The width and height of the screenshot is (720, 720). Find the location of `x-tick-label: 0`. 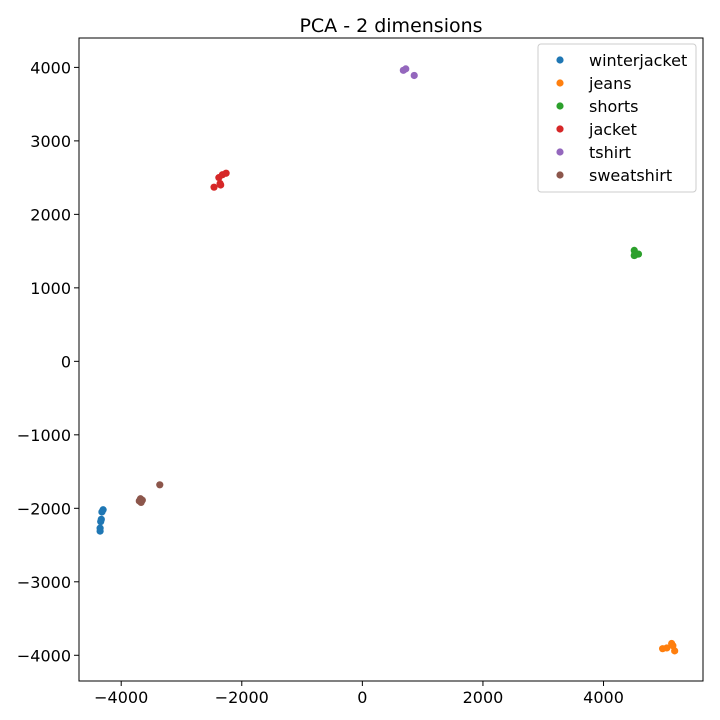

x-tick-label: 0 is located at coordinates (362, 697).